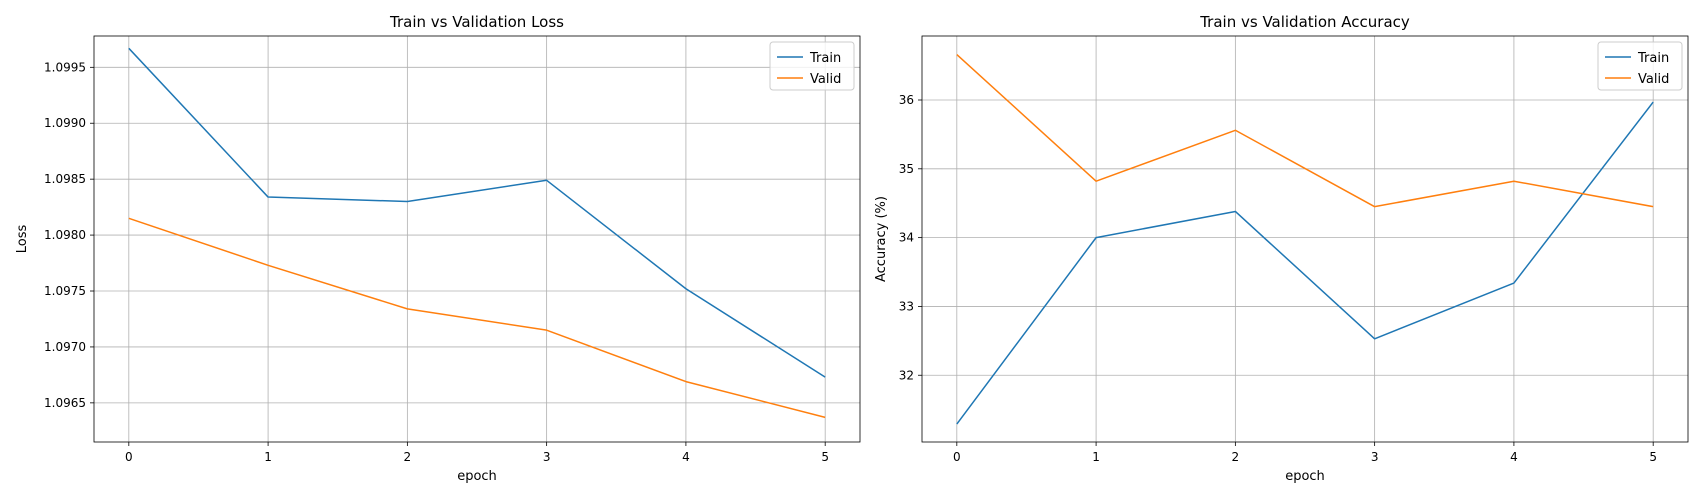 This screenshot has height=500, width=1700. Describe the element at coordinates (825, 457) in the screenshot. I see `loss-x-tick-label: 5` at that location.